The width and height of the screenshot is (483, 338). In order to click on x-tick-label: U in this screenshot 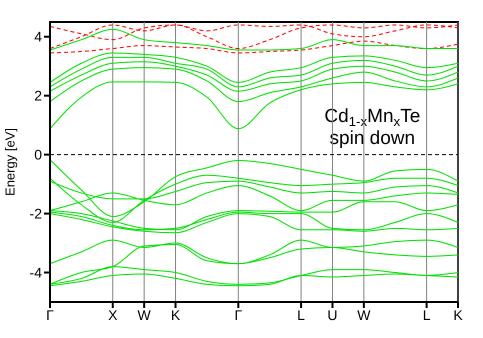, I will do `click(332, 314)`.